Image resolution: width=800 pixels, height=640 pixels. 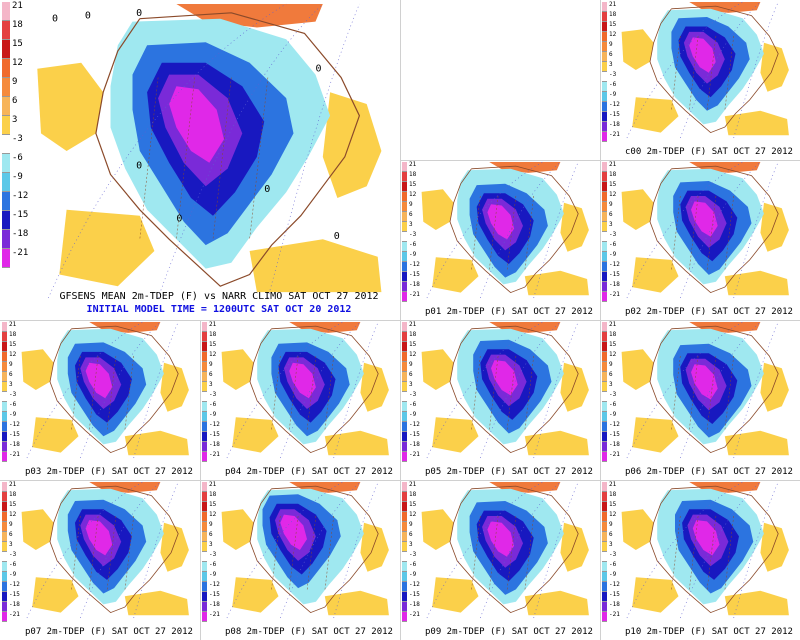 I want to click on color-bar-swatch: 12, so click(x=409, y=197).